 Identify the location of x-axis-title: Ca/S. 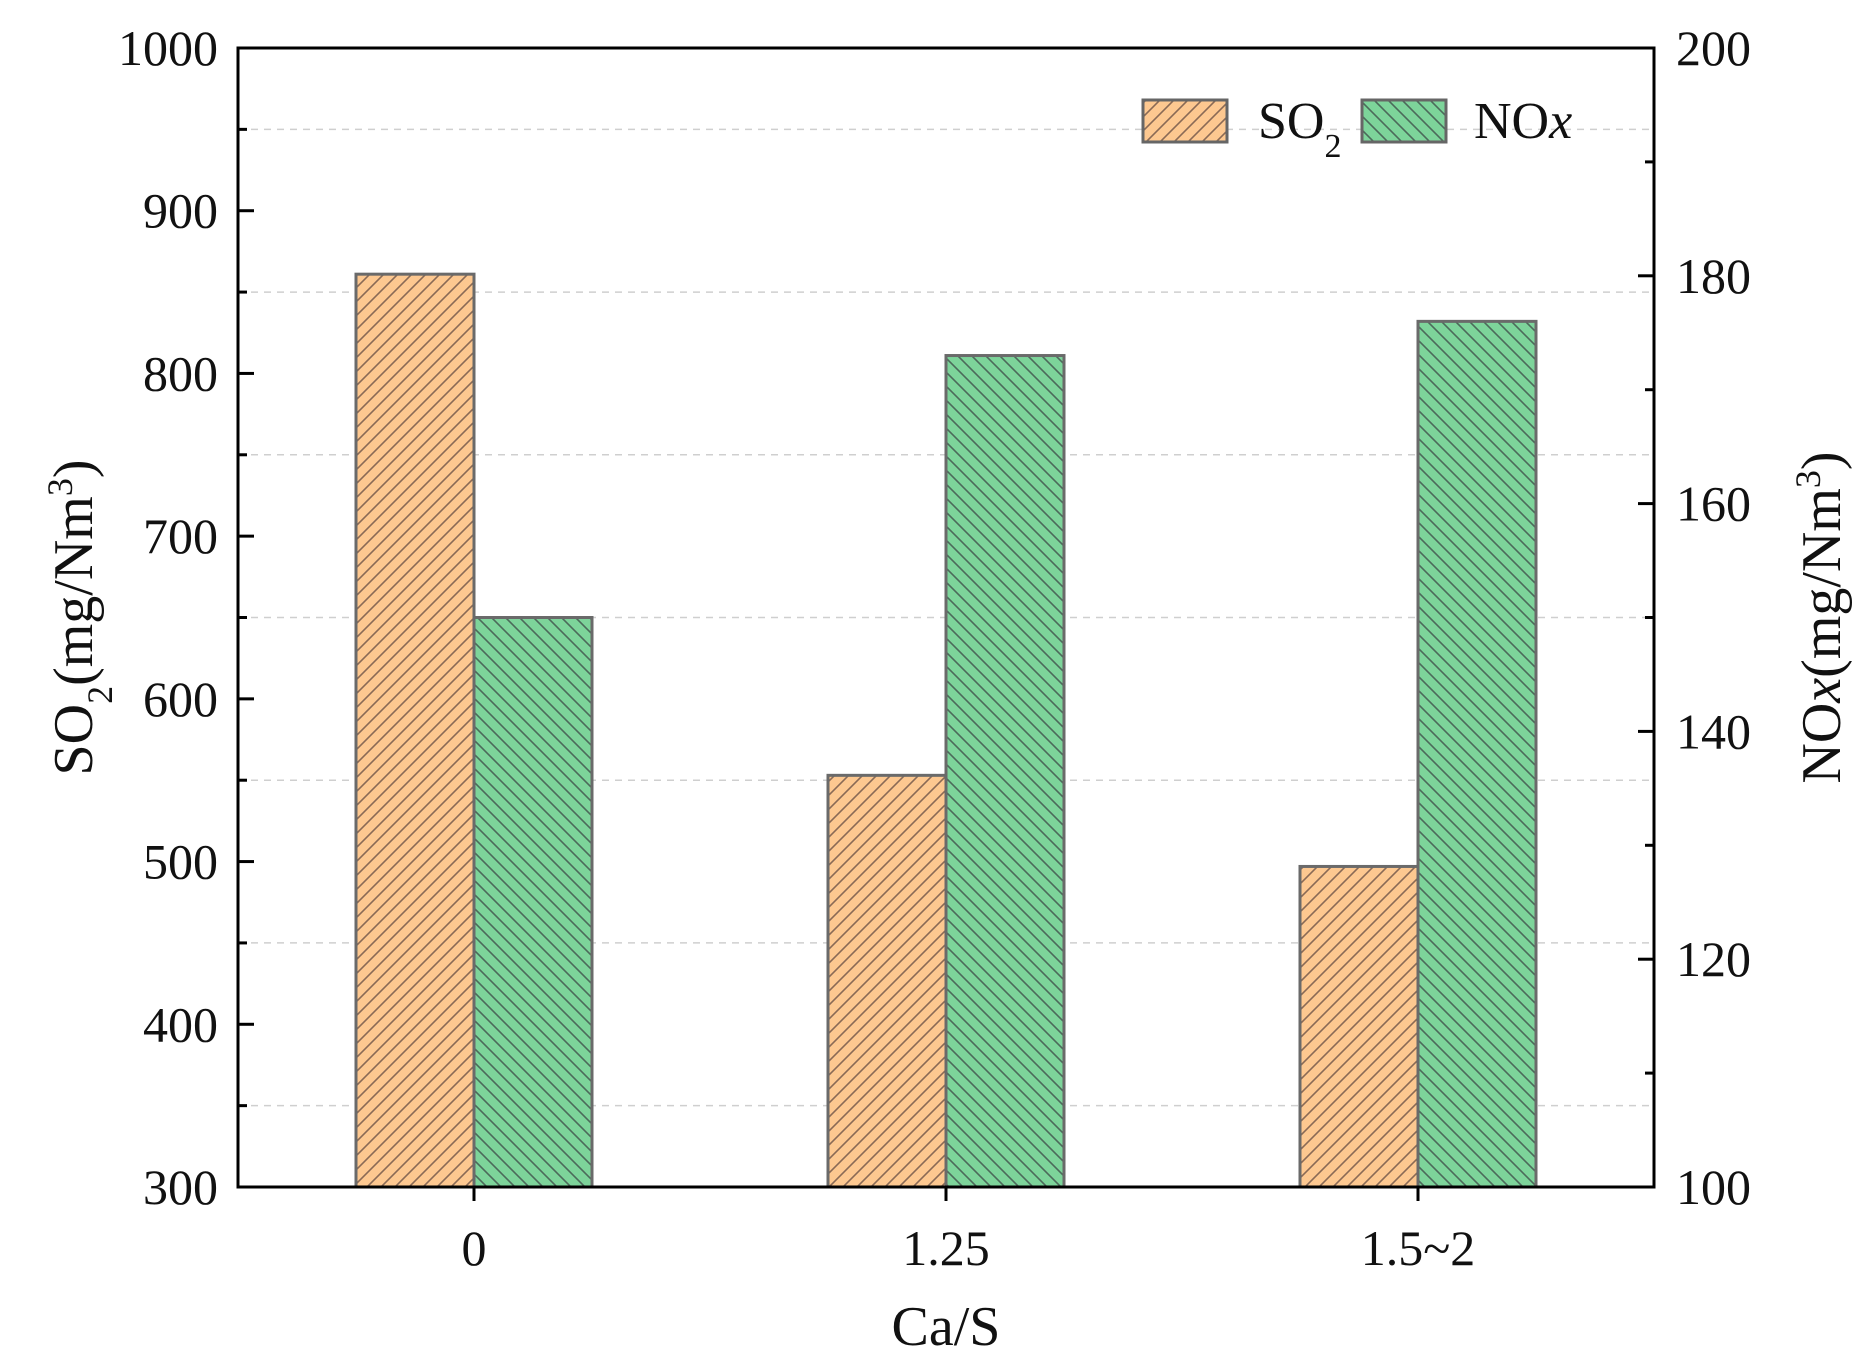
(946, 1327).